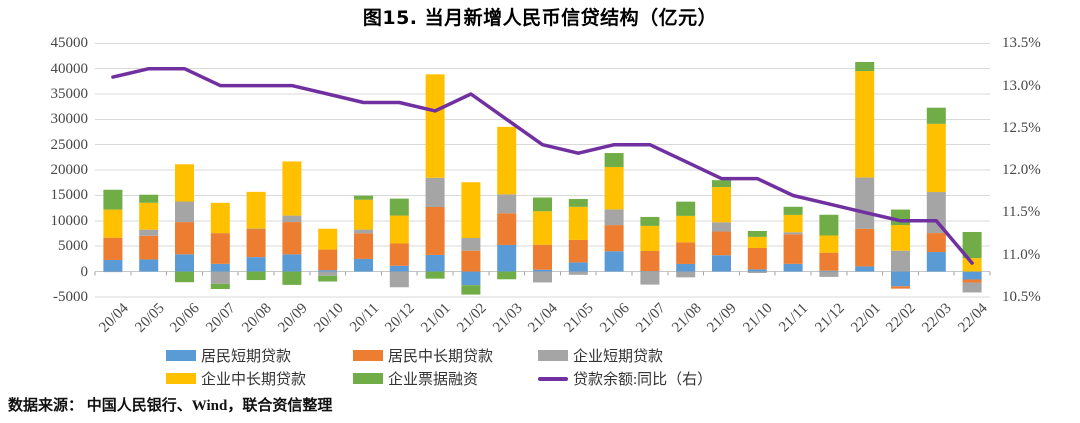 The width and height of the screenshot is (1080, 423). I want to click on right-axis-label: 11.5%, so click(1021, 212).